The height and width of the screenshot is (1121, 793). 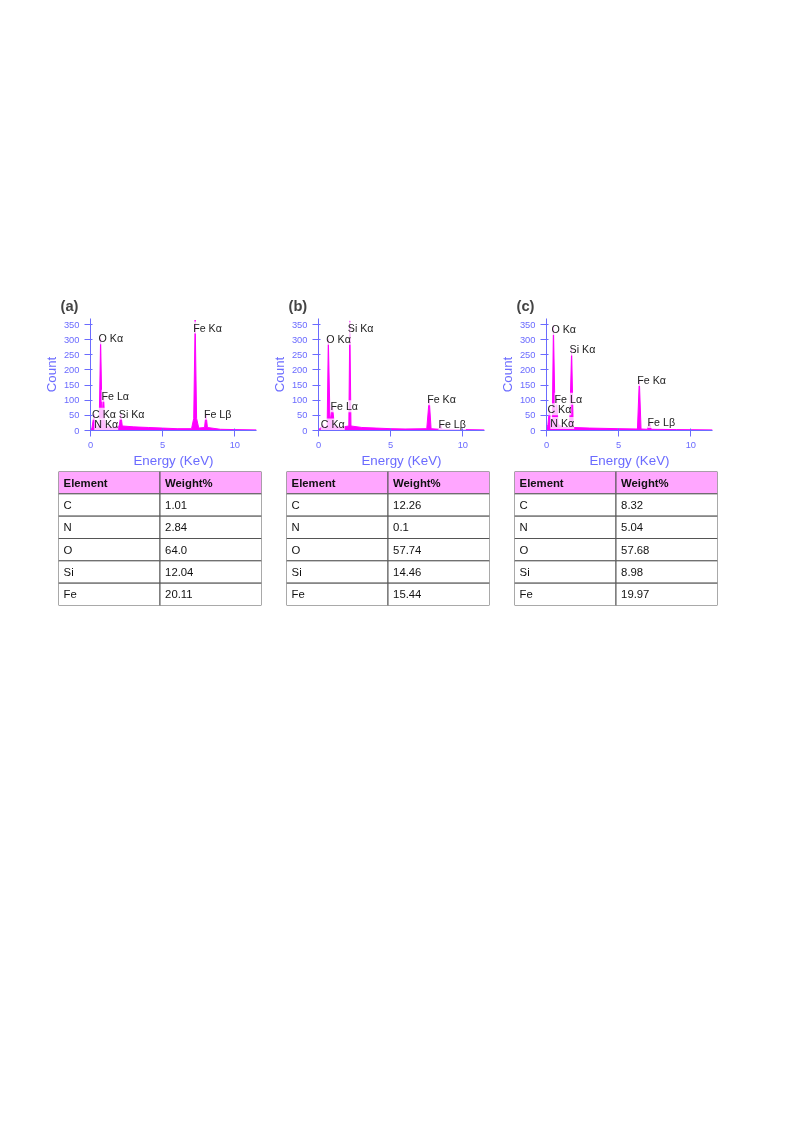 What do you see at coordinates (179, 572) in the screenshot?
I see `text: 12.04` at bounding box center [179, 572].